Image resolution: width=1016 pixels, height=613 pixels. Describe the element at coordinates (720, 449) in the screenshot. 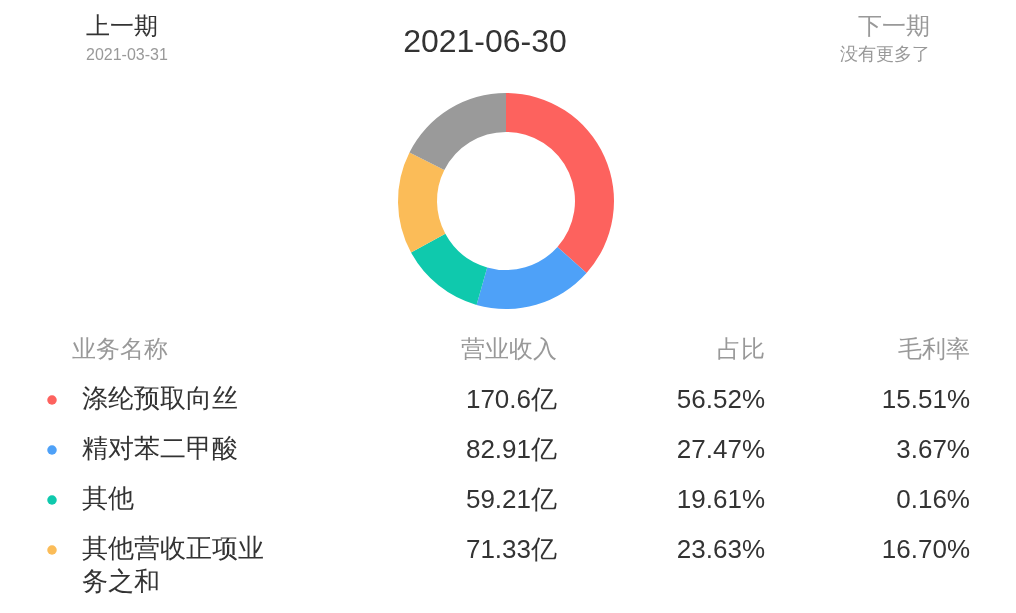

I see `text: 27.47%` at that location.